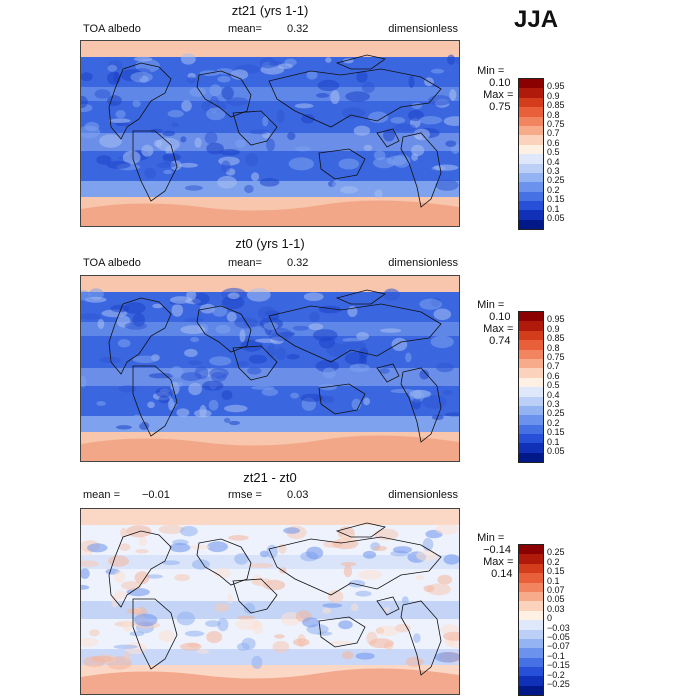 Image resolution: width=700 pixels, height=700 pixels. I want to click on colorbar-tick-label: 0.03, so click(556, 608).